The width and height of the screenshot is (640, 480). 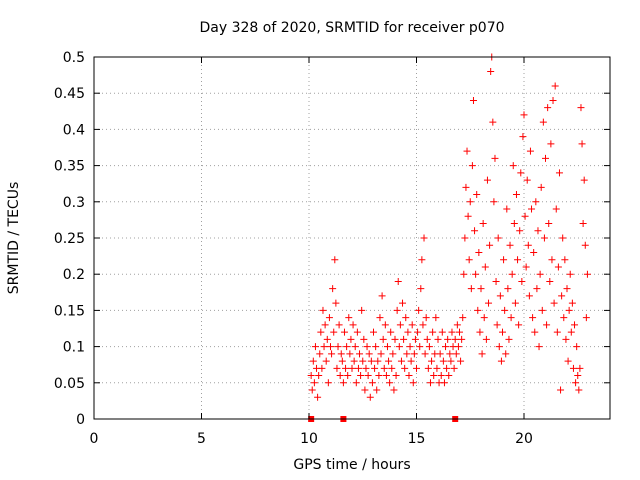 What do you see at coordinates (74, 130) in the screenshot?
I see `y-tick-label: 0.4` at bounding box center [74, 130].